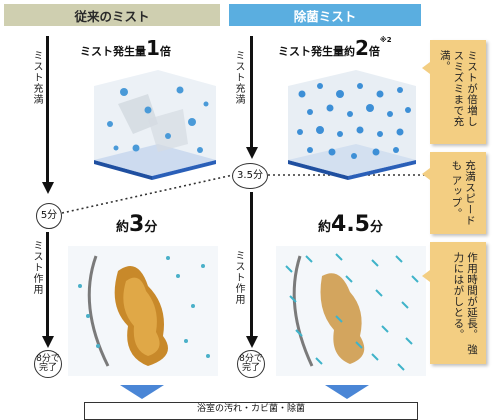 This screenshot has width=493, height=420. What do you see at coordinates (238, 277) in the screenshot?
I see `right-action-label: ミスト作用` at bounding box center [238, 277].